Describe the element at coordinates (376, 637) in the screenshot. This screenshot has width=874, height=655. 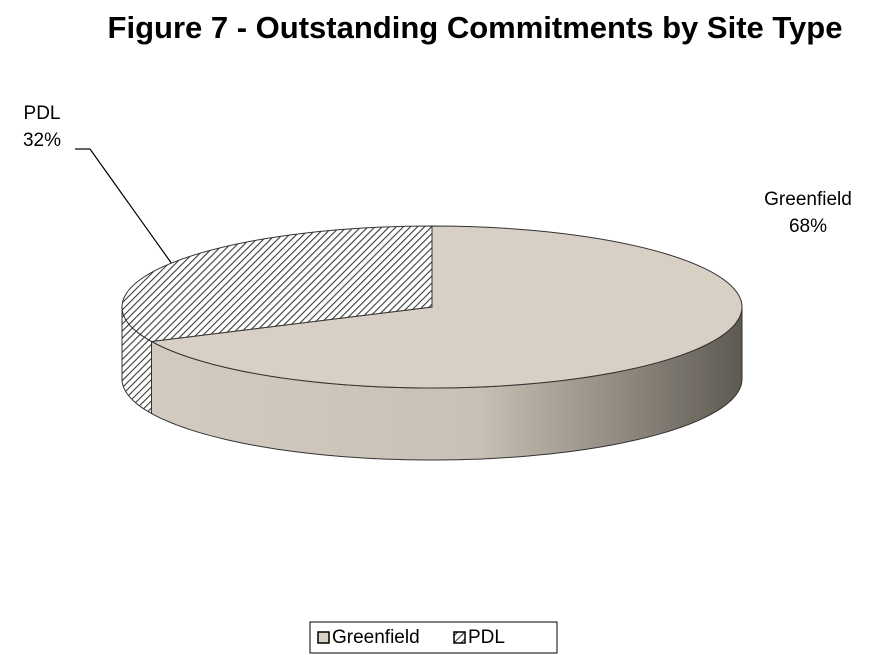
I see `legend-label: Greenfield` at that location.